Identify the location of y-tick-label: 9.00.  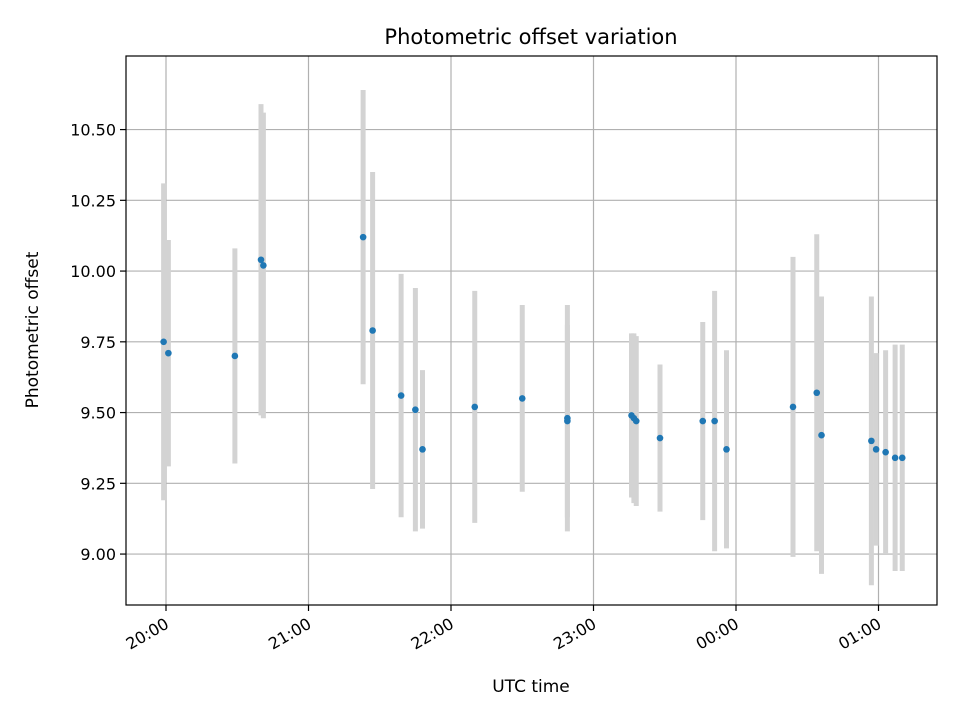
(98, 554).